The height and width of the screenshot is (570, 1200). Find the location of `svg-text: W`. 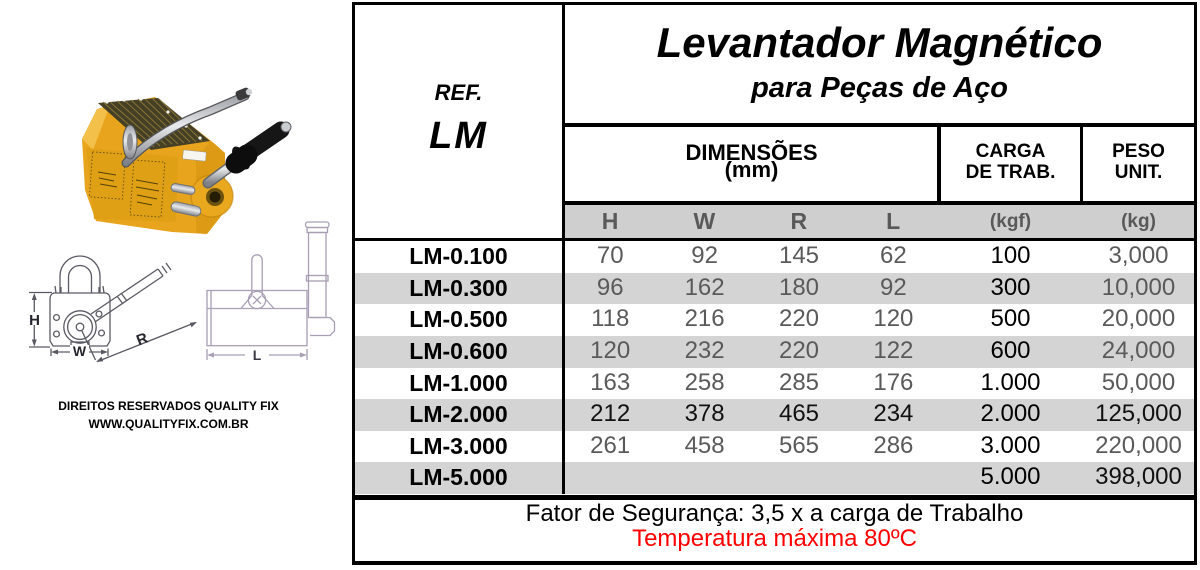

svg-text: W is located at coordinates (80, 351).